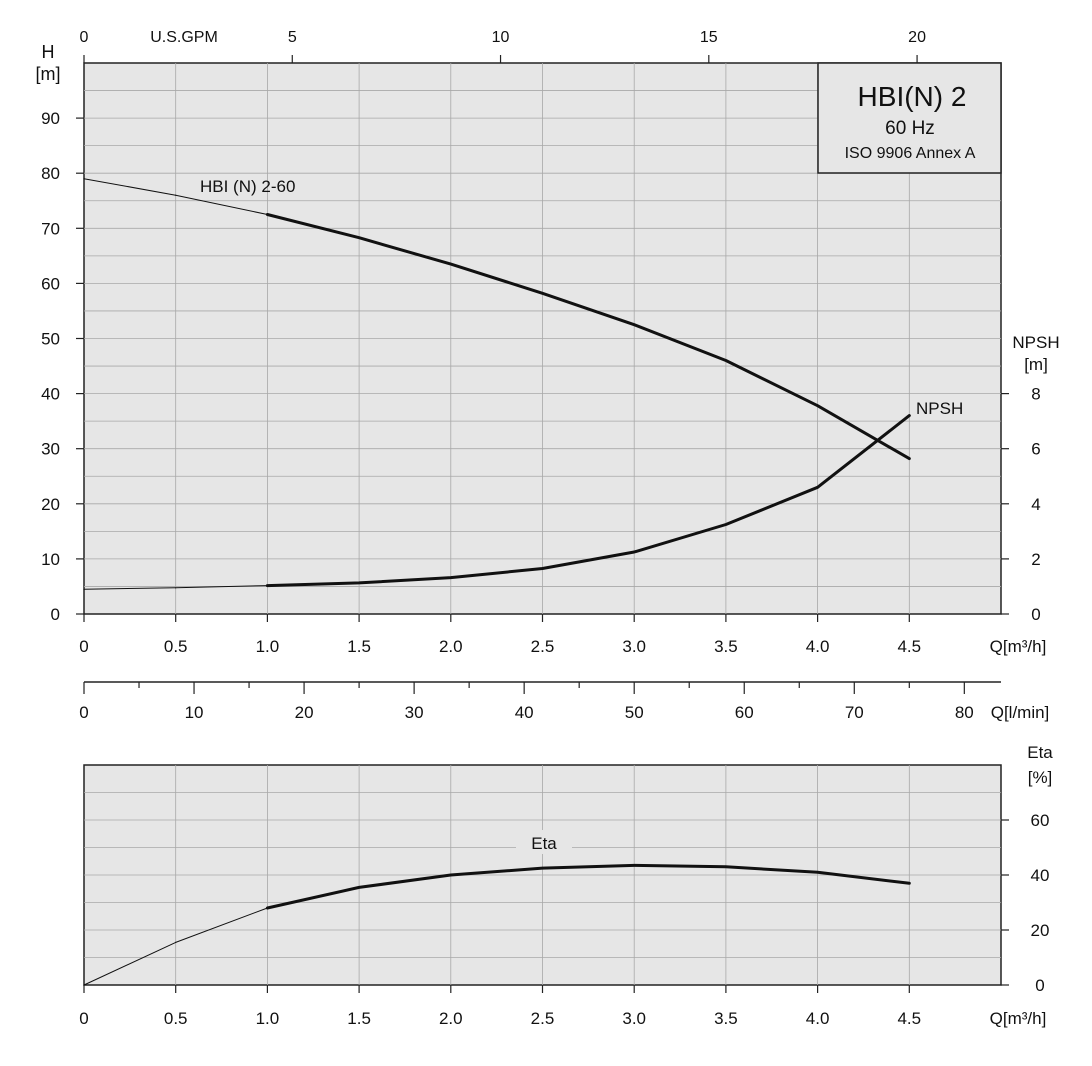 The height and width of the screenshot is (1066, 1092). What do you see at coordinates (50, 228) in the screenshot?
I see `y-left-tick-label: 70` at bounding box center [50, 228].